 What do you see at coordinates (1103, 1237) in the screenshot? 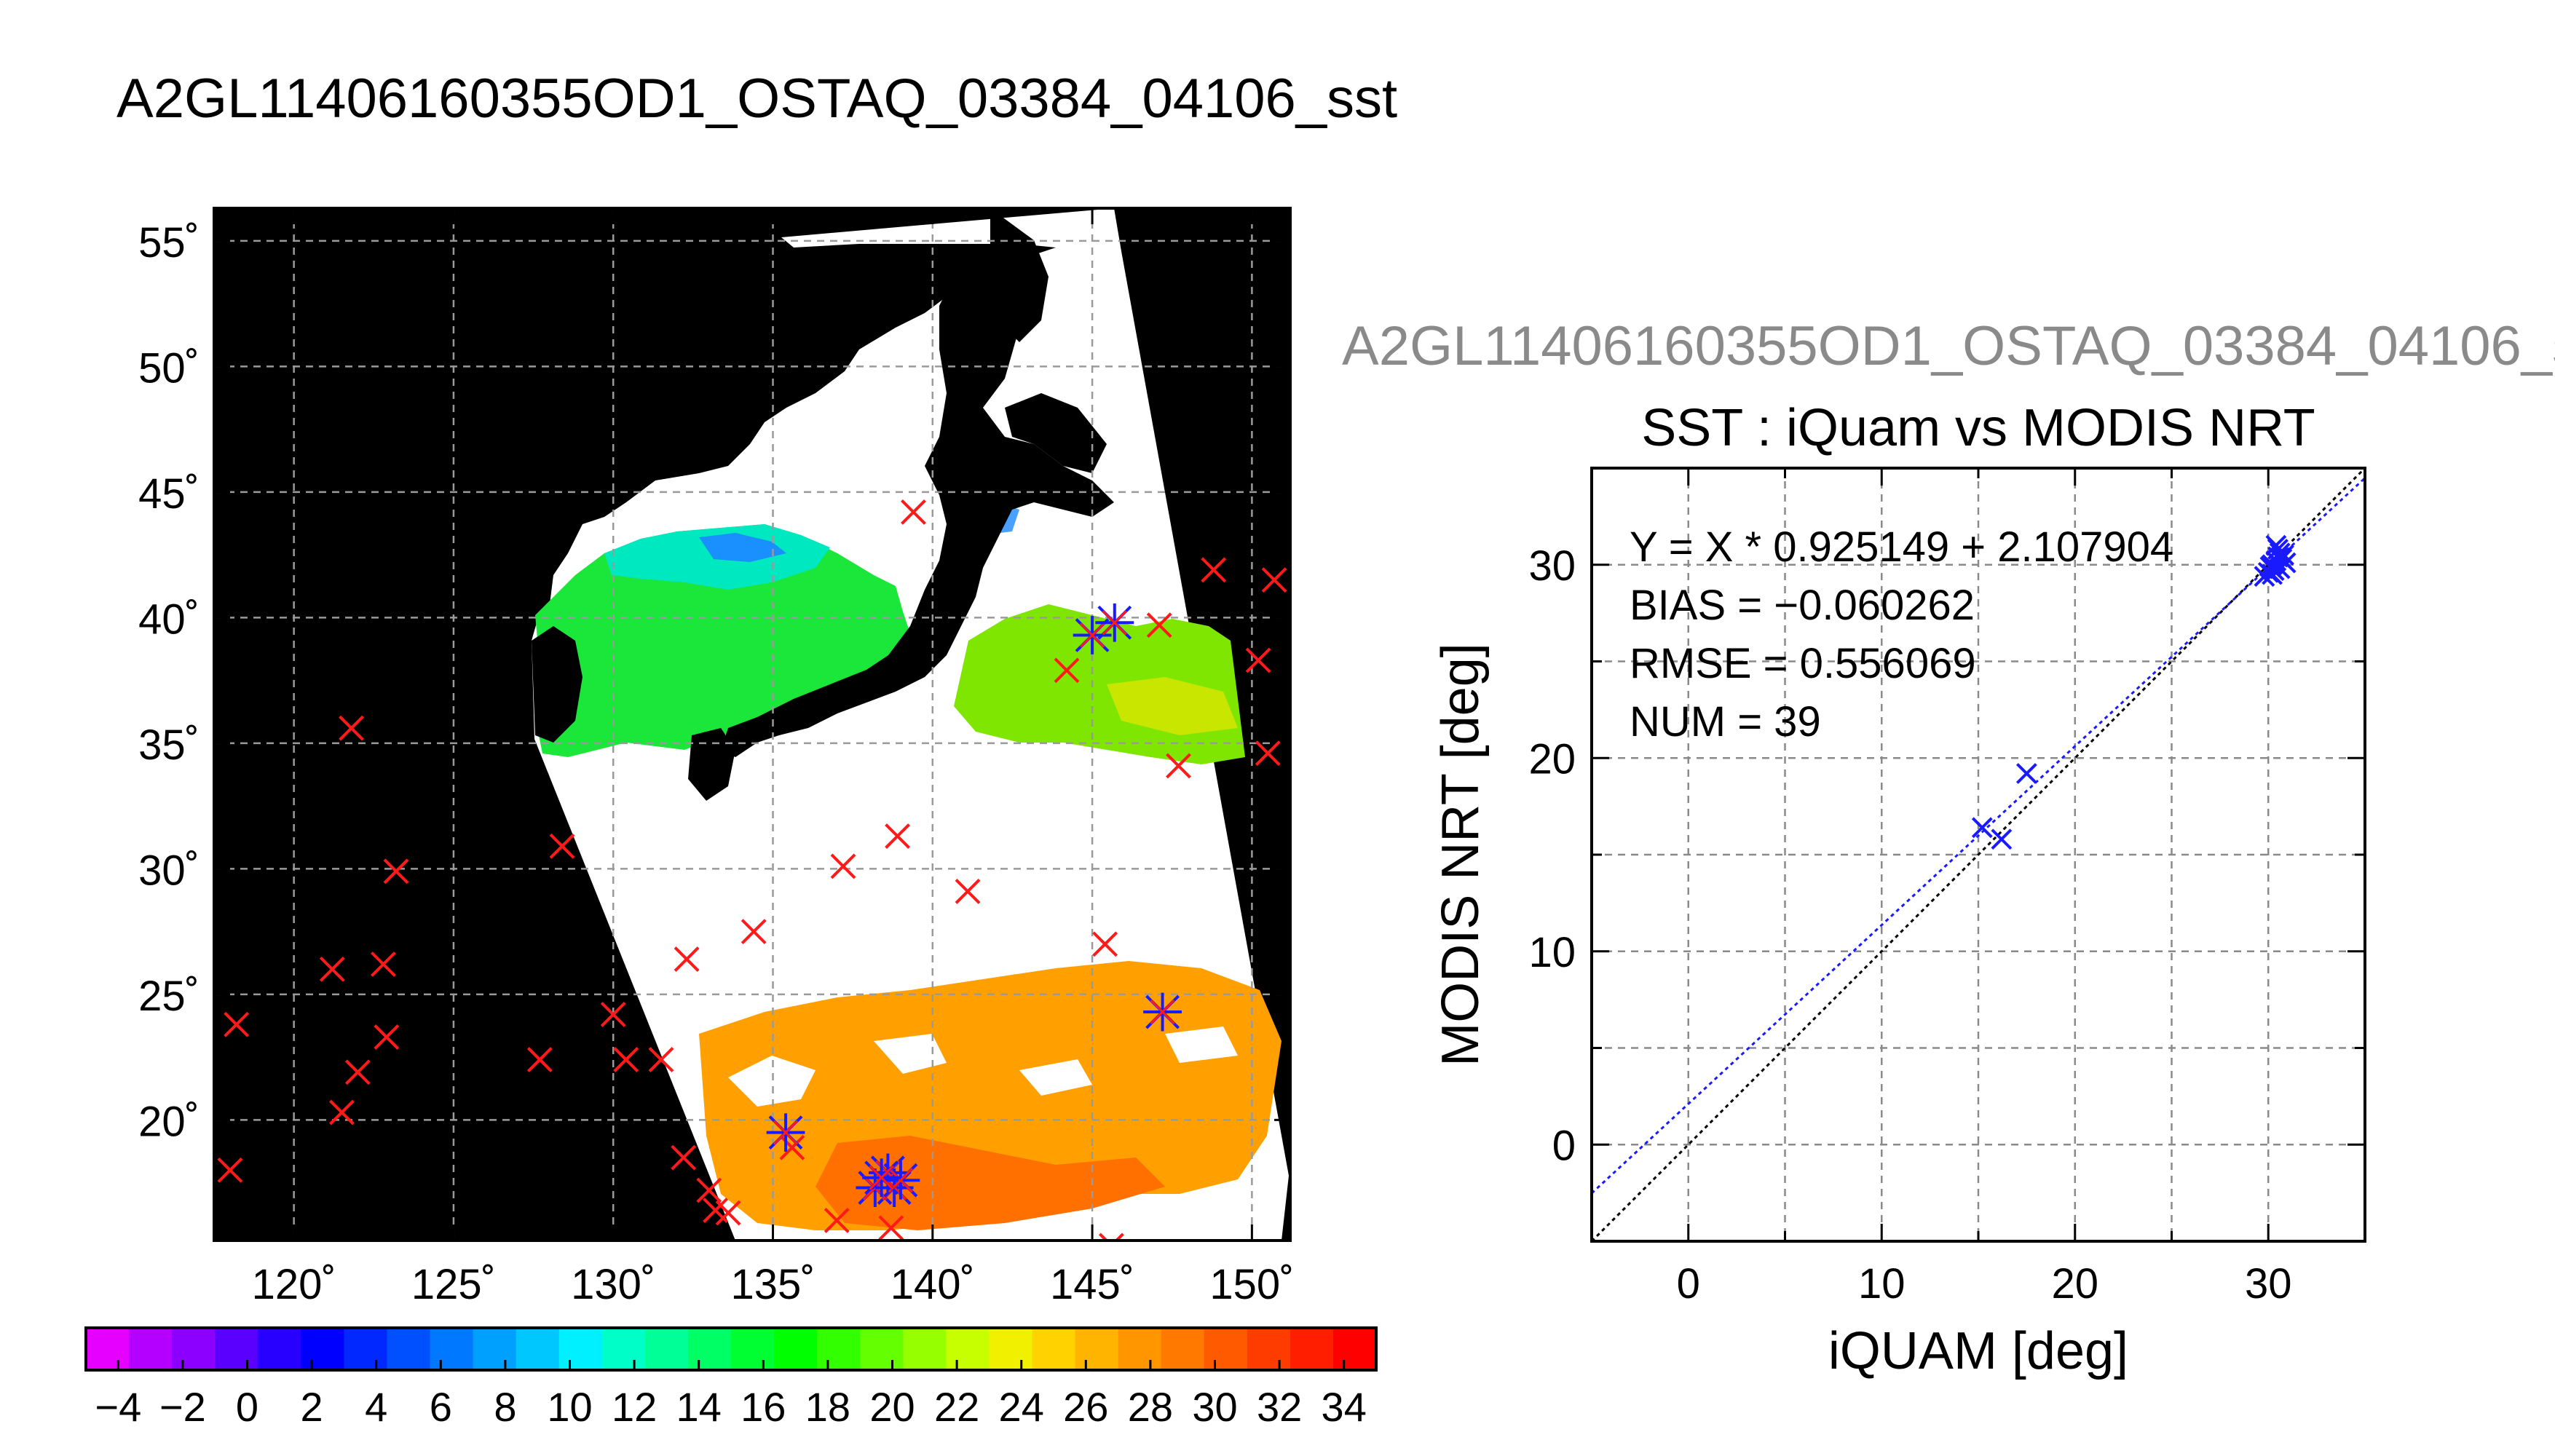
I see `map-red-marker-stroke-a` at bounding box center [1103, 1237].